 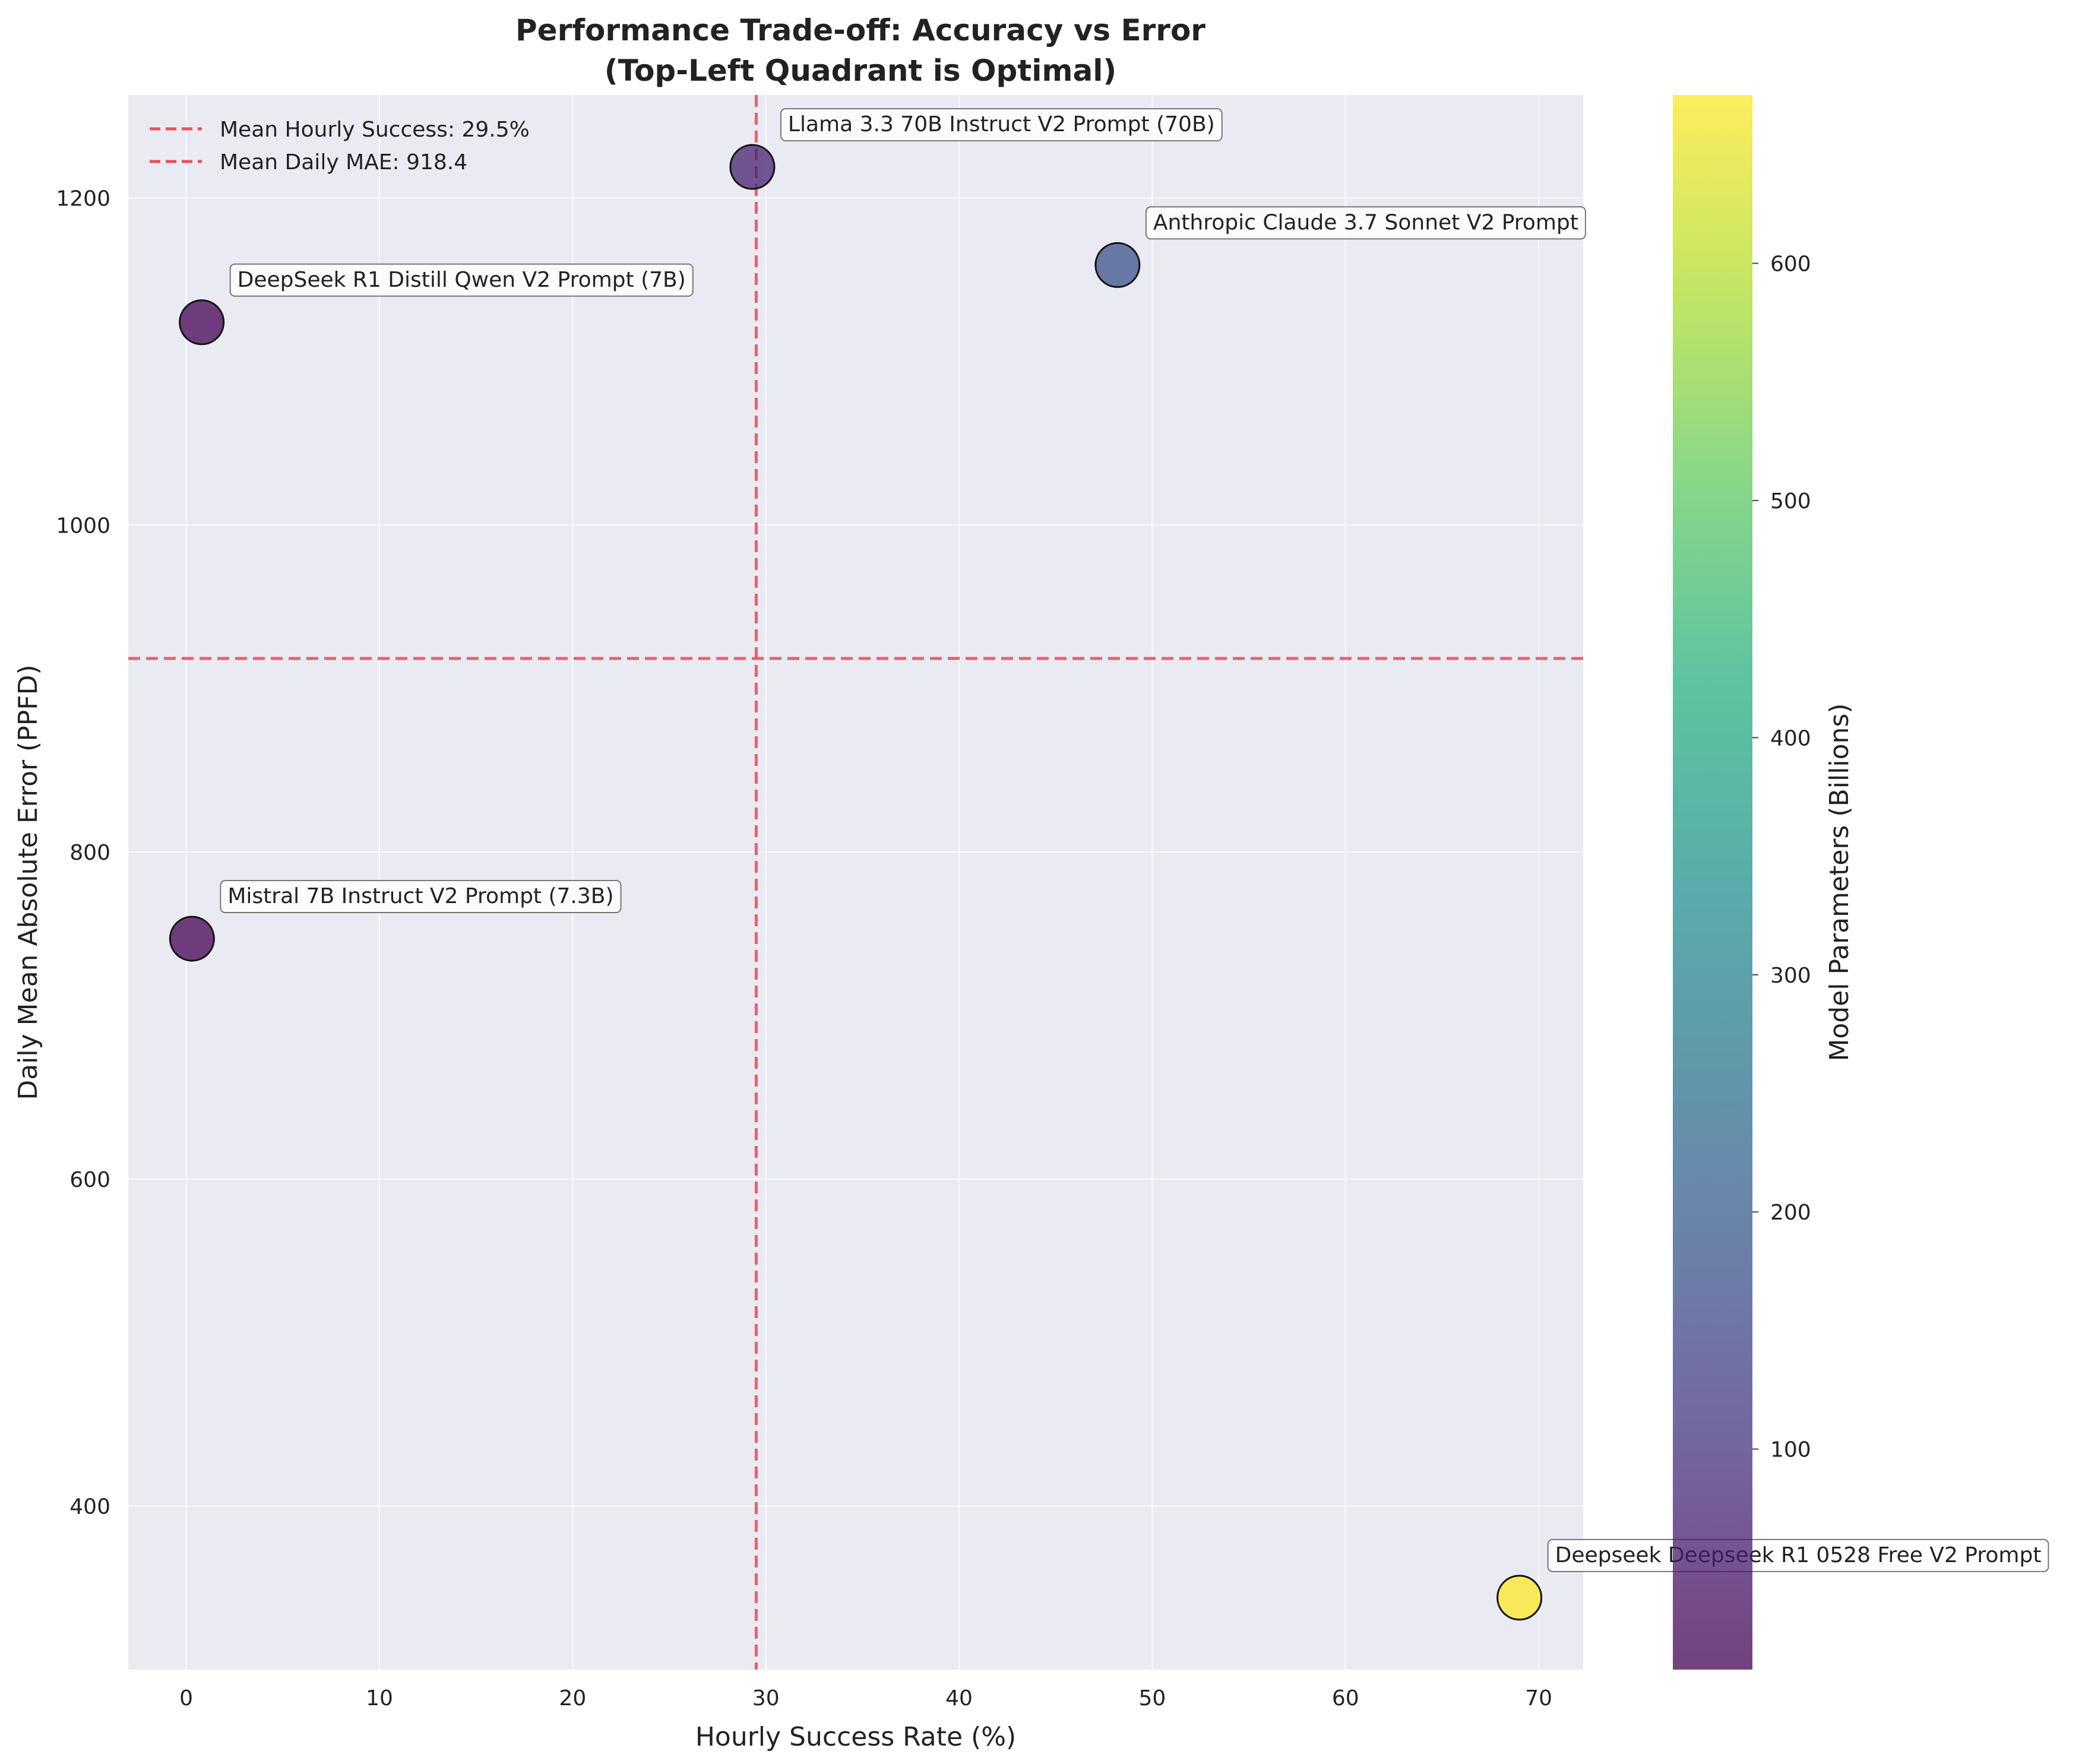 What do you see at coordinates (89, 1180) in the screenshot?
I see `y-tick-label: 600` at bounding box center [89, 1180].